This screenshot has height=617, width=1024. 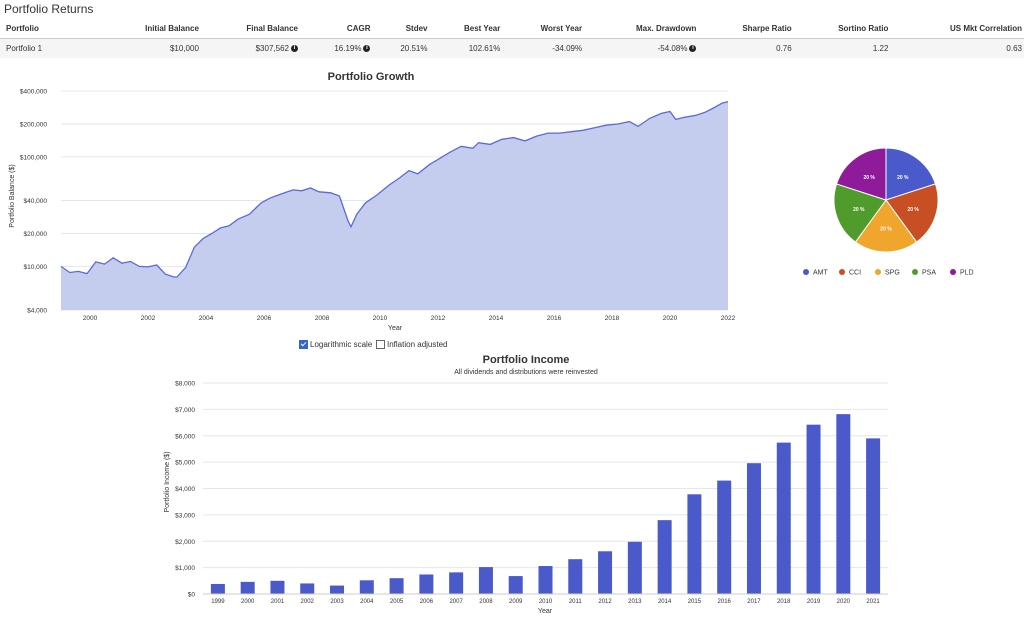 What do you see at coordinates (747, 29) in the screenshot?
I see `col-sharpe: Sharpe Ratio` at bounding box center [747, 29].